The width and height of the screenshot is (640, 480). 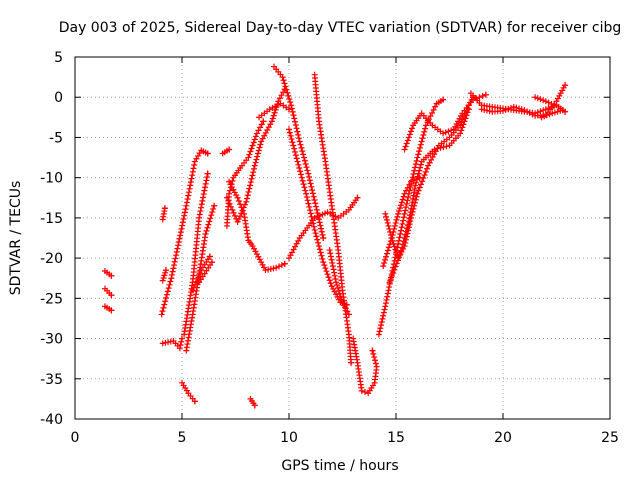 I want to click on y-tick-label: -40, so click(x=51, y=420).